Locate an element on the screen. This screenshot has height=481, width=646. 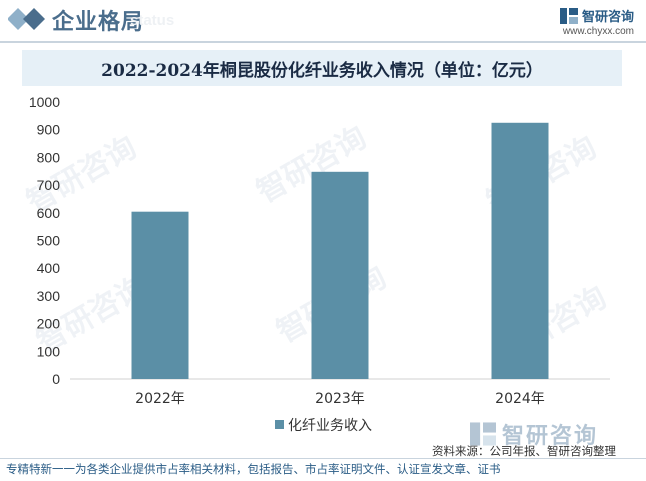
brand-logo-icon is located at coordinates (568, 15).